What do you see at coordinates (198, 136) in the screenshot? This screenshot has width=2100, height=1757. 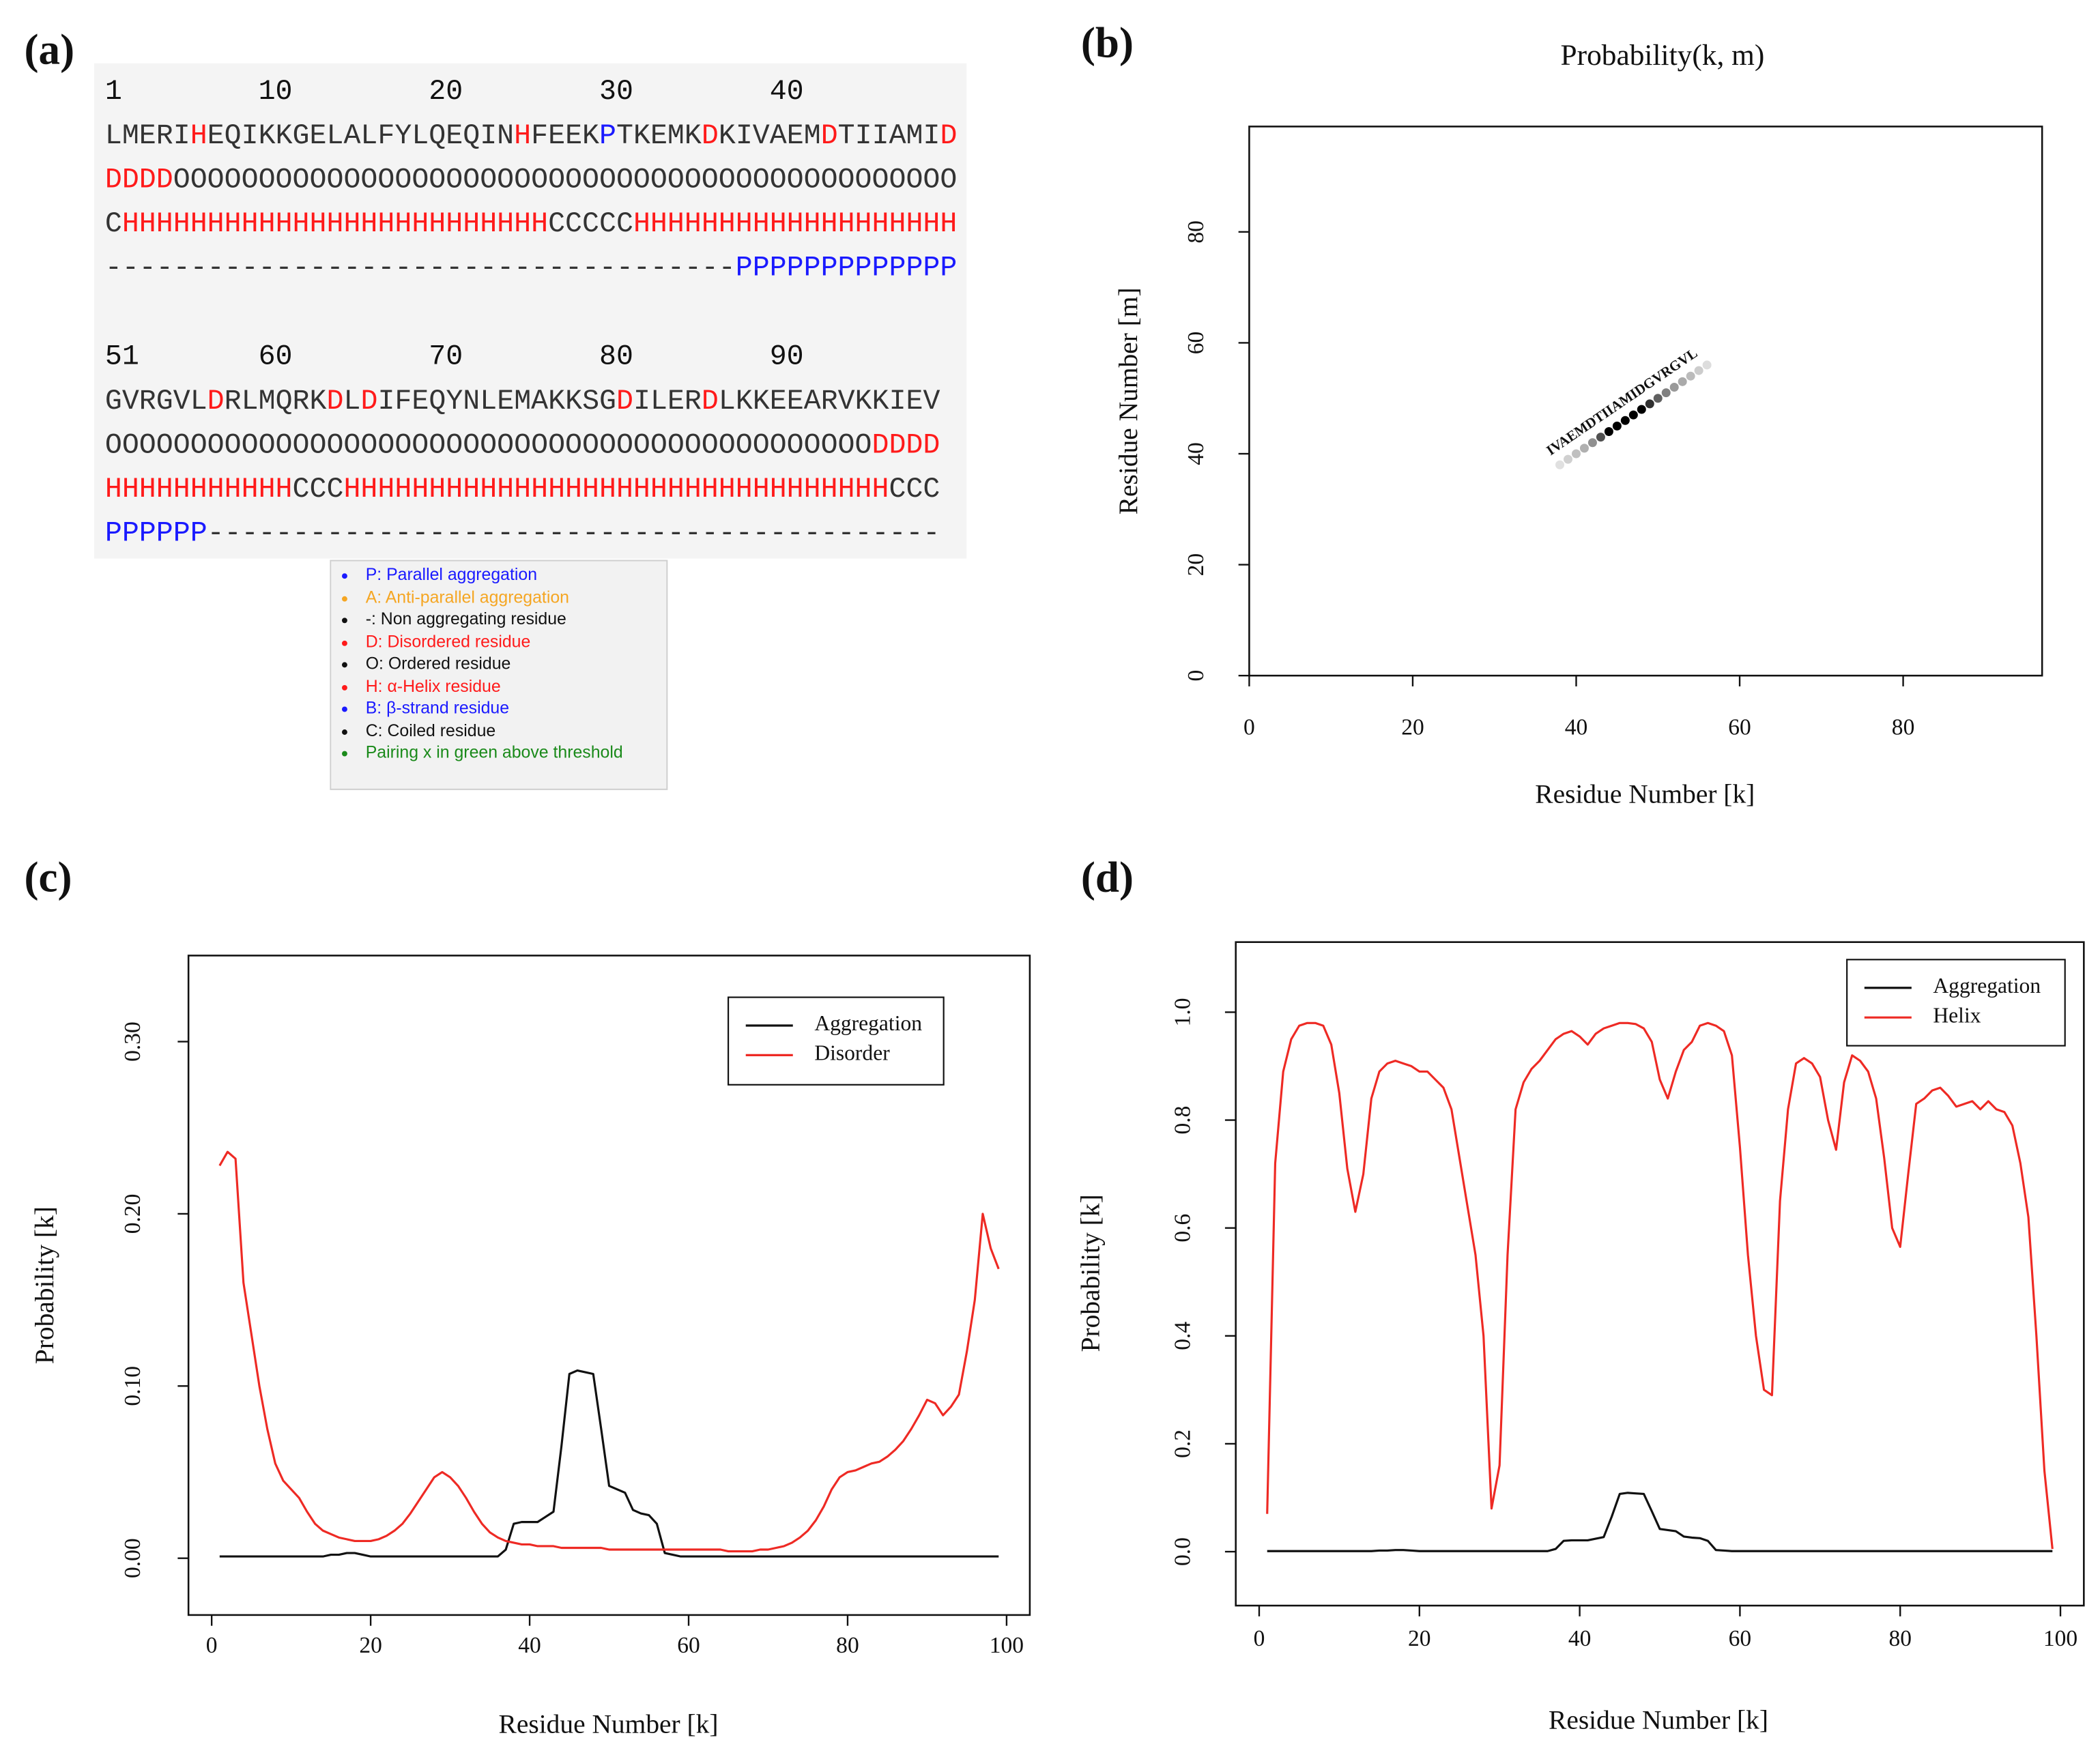 I see `residue-run: H` at bounding box center [198, 136].